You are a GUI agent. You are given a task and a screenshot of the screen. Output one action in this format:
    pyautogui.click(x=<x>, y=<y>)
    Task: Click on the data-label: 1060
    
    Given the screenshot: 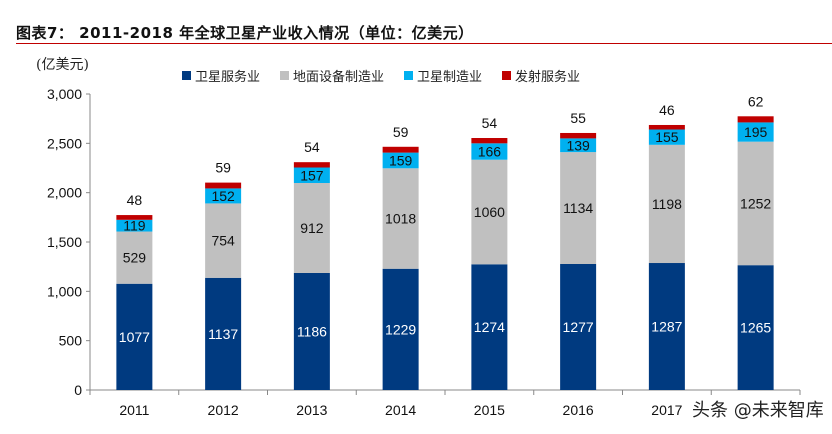 What is the action you would take?
    pyautogui.click(x=489, y=212)
    